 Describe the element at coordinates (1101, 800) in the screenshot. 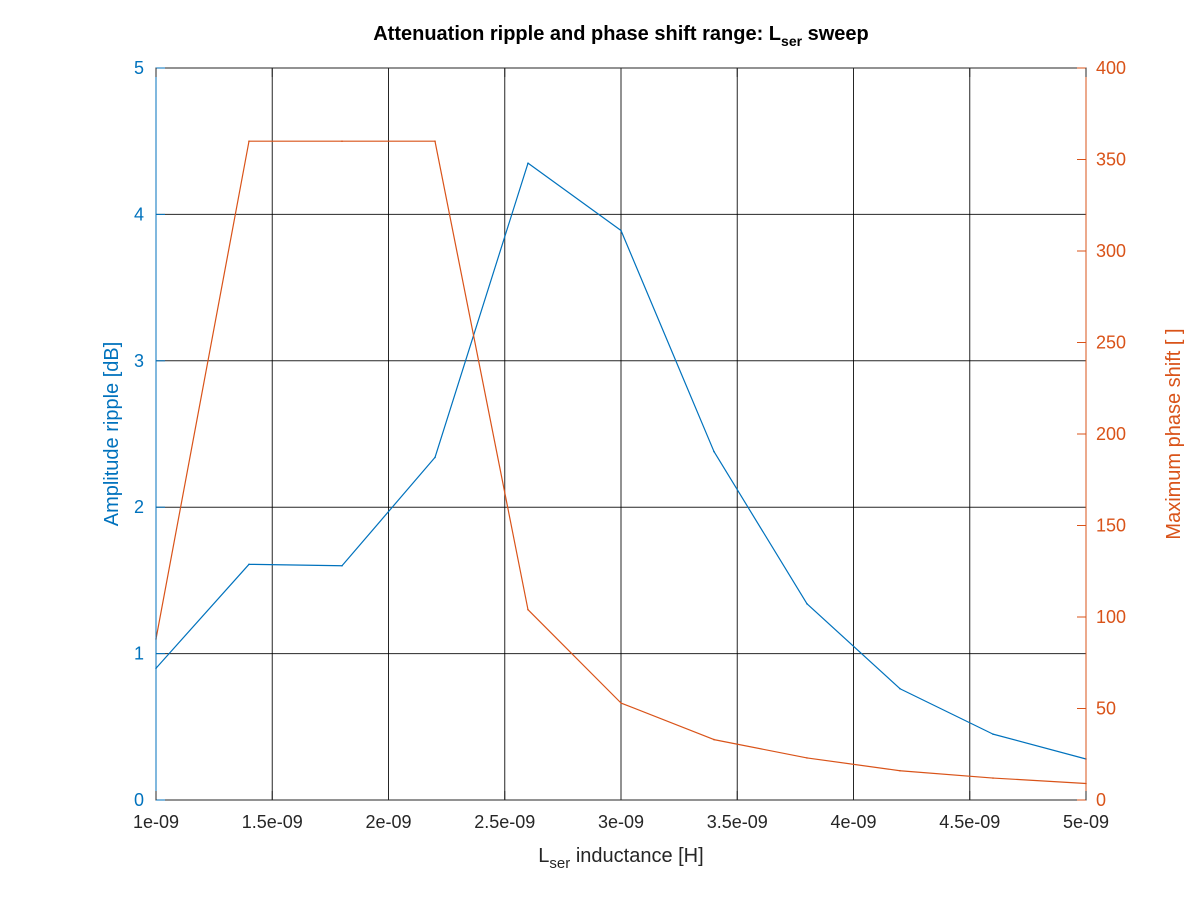

I see `right-tick-label: 0` at that location.